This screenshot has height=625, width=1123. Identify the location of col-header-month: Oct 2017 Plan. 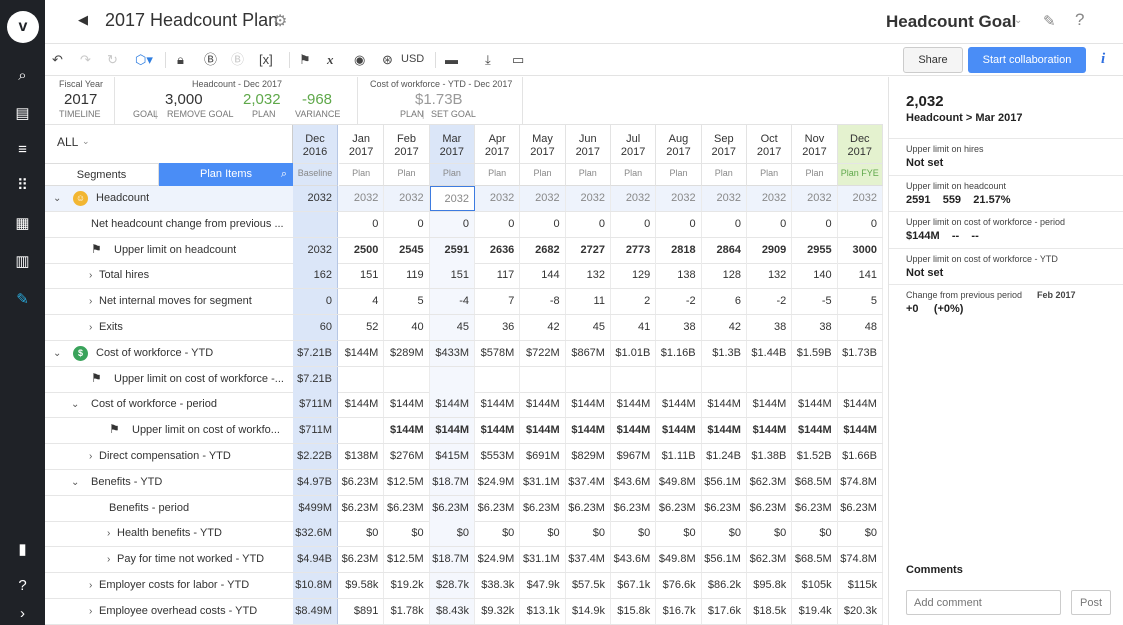
(769, 155).